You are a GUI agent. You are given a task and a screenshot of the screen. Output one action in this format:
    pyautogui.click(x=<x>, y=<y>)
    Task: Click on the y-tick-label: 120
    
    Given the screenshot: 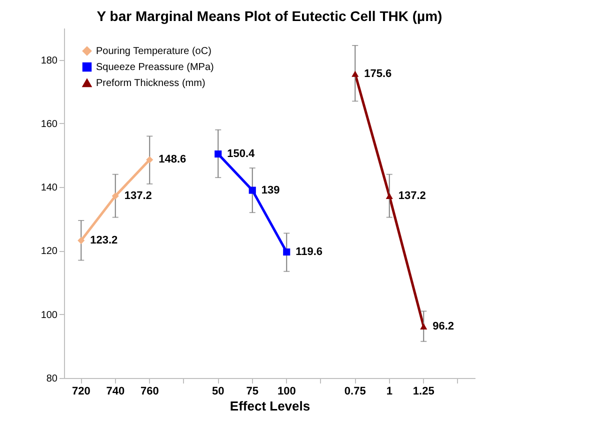 What is the action you would take?
    pyautogui.click(x=49, y=252)
    